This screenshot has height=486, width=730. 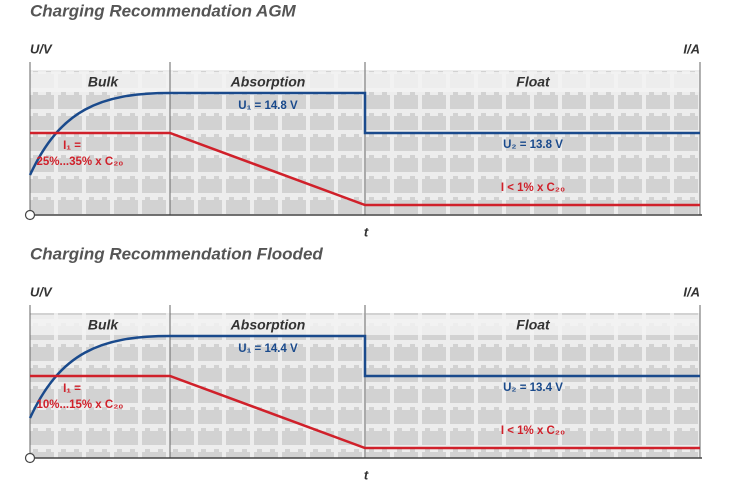 What do you see at coordinates (533, 145) in the screenshot?
I see `u2-label: U₂ = 13.8 V` at bounding box center [533, 145].